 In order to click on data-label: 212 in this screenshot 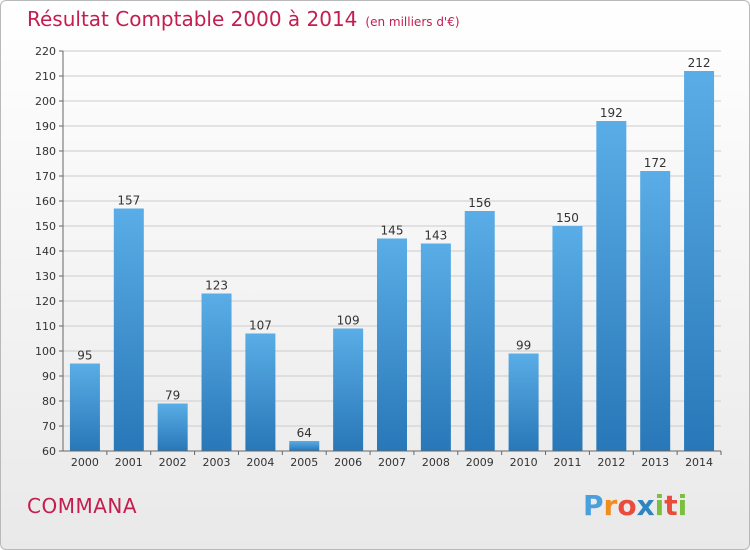, I will do `click(699, 63)`.